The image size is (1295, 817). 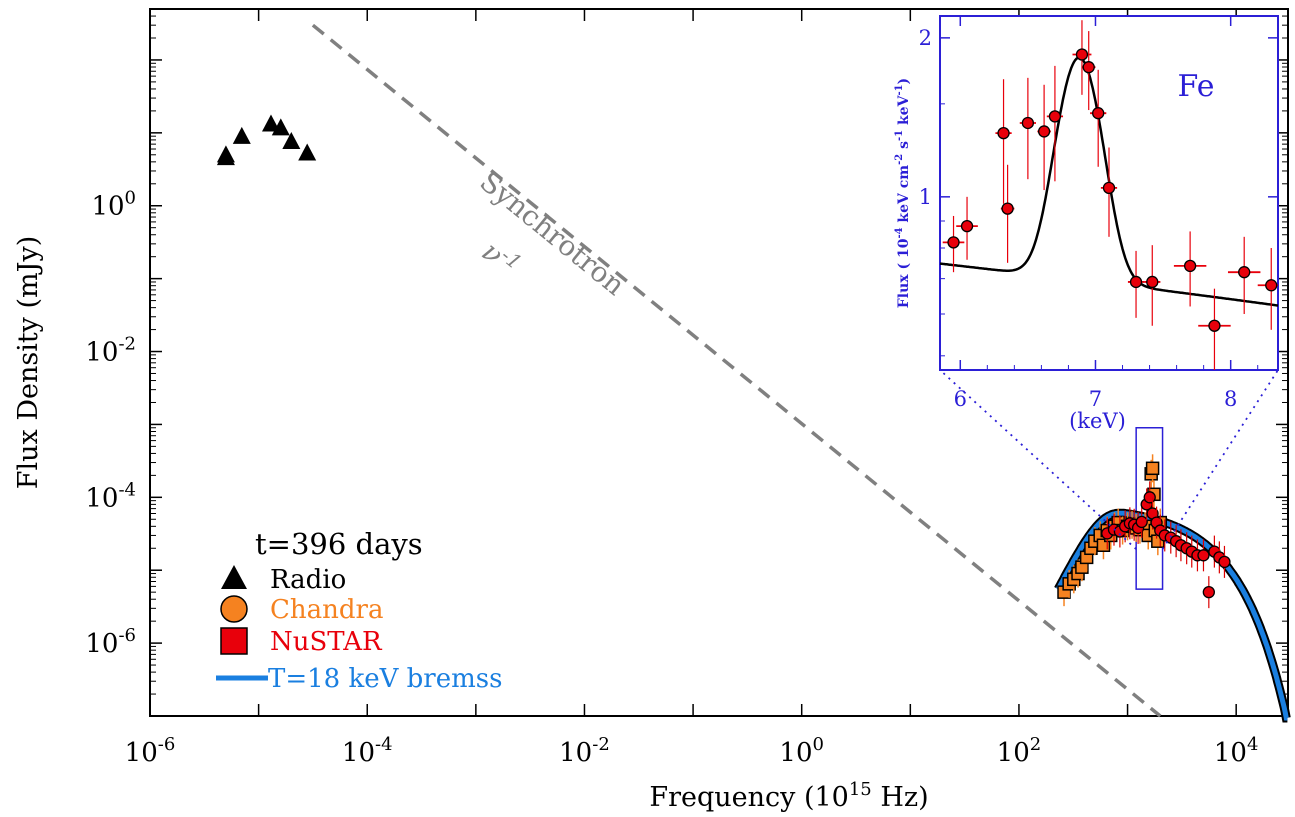 What do you see at coordinates (367, 751) in the screenshot?
I see `x-tick-label: 10⁻⁴` at bounding box center [367, 751].